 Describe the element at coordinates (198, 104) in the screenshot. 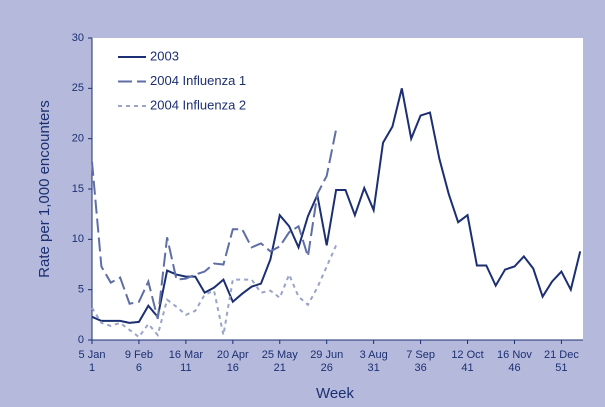

I see `legend-label: 2004 Influenza 2` at that location.